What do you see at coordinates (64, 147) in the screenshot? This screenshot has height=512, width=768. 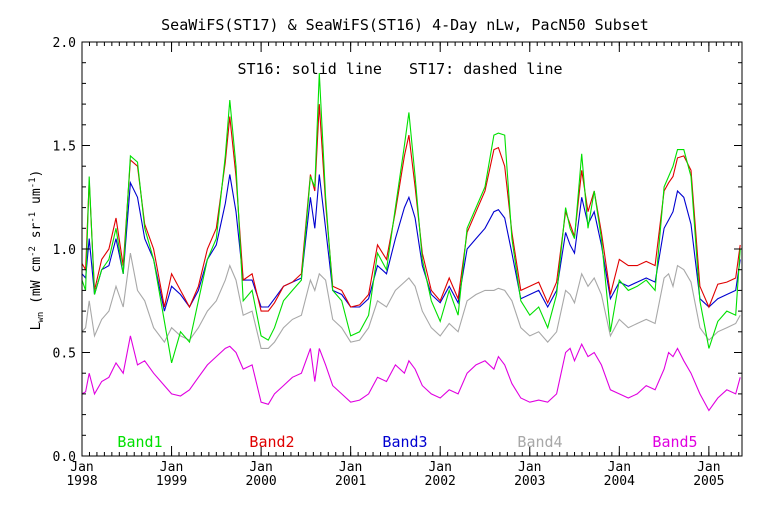 I see `y-tick-label: 1.5` at bounding box center [64, 147].